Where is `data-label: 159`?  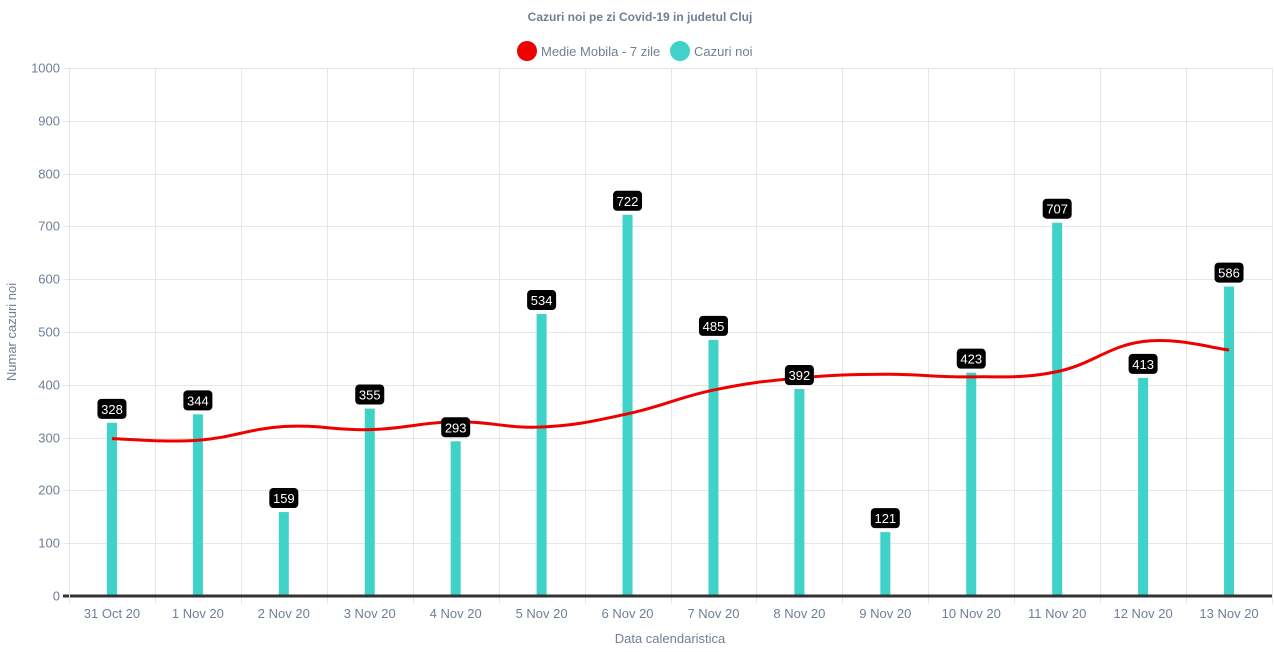 data-label: 159 is located at coordinates (284, 498).